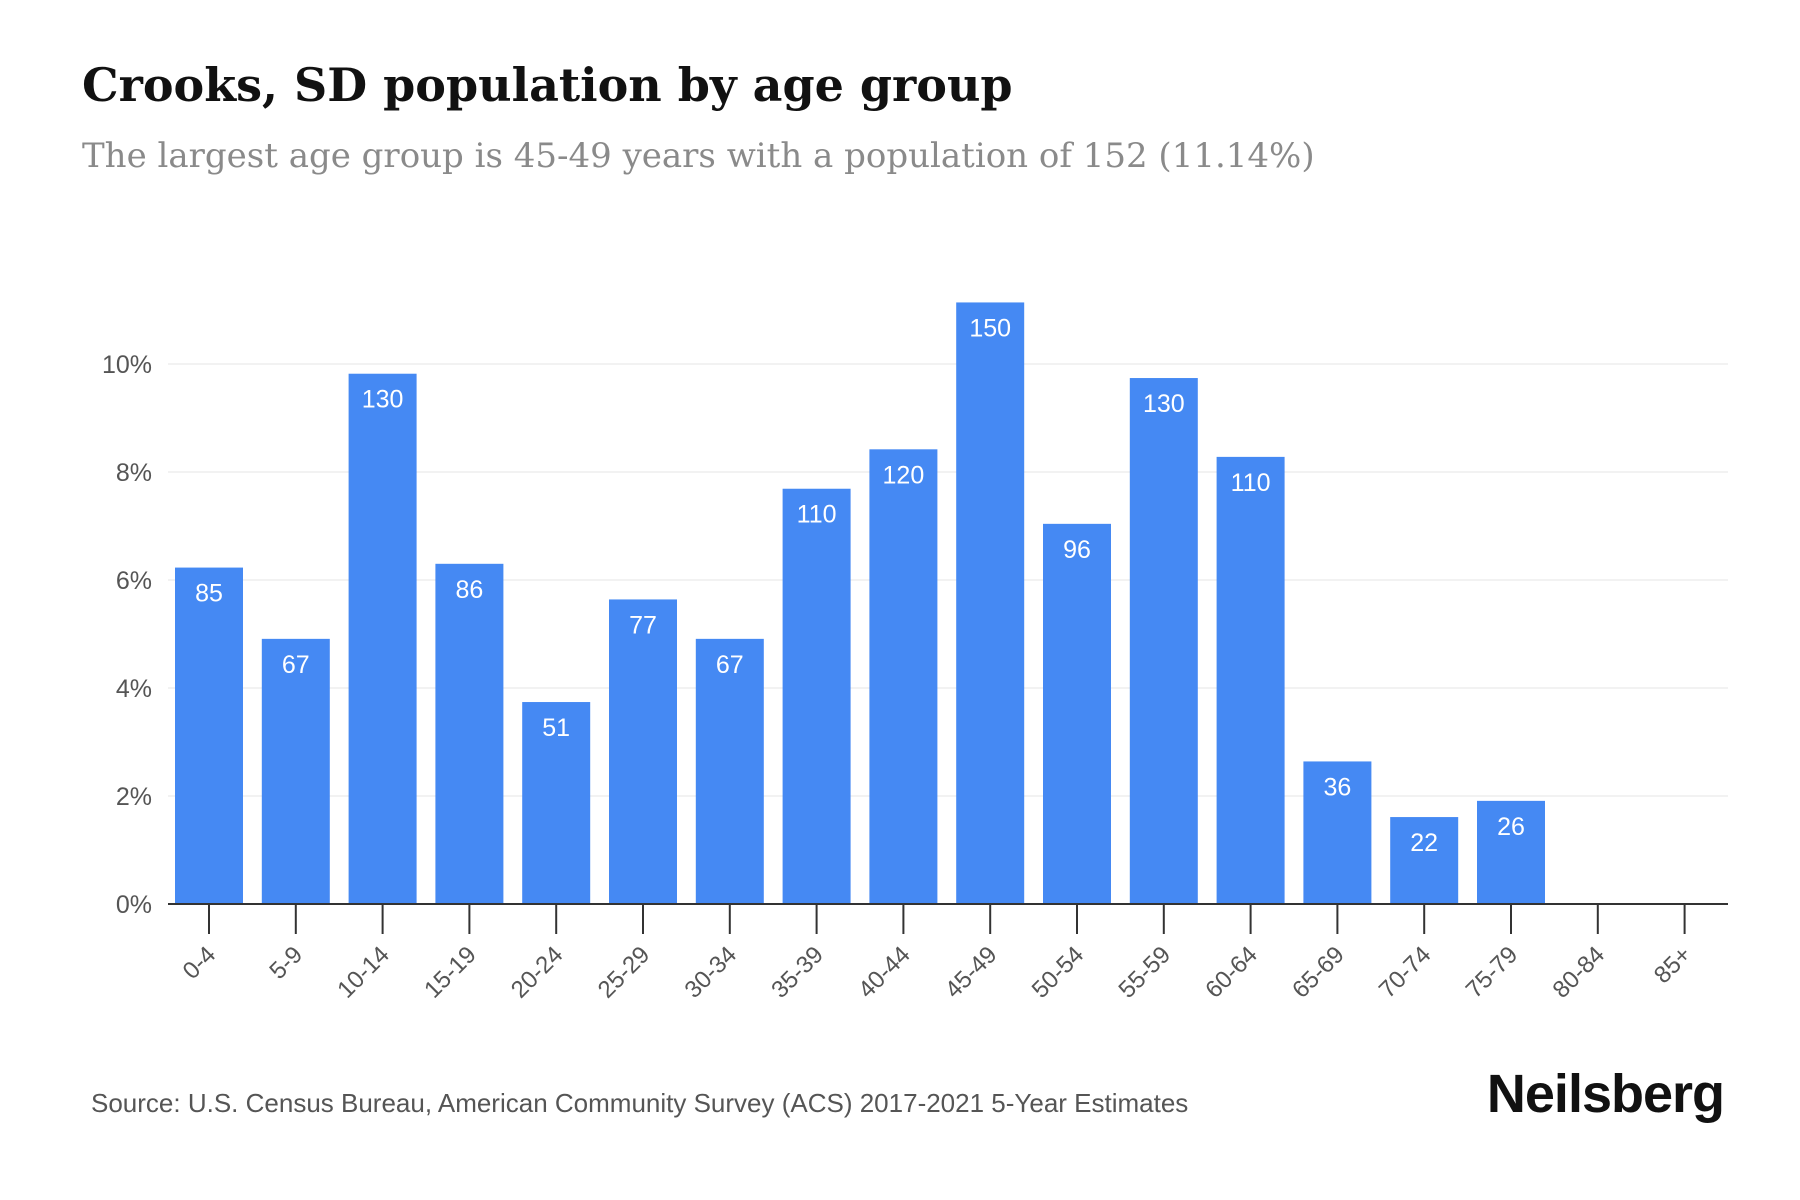 The width and height of the screenshot is (1800, 1200). What do you see at coordinates (134, 797) in the screenshot?
I see `y-tick-label: 2%` at bounding box center [134, 797].